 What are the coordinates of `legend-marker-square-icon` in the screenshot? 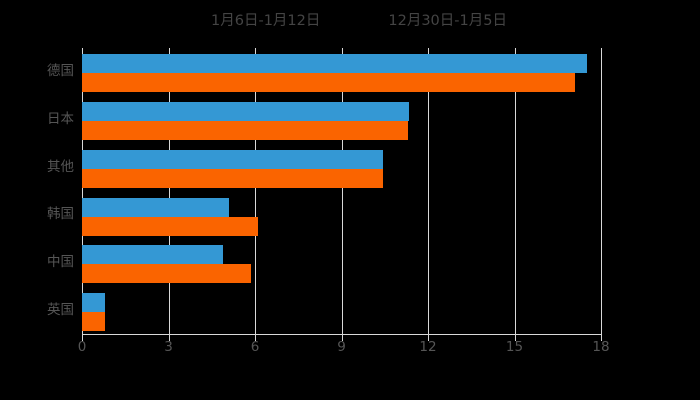 It's located at (375, 21).